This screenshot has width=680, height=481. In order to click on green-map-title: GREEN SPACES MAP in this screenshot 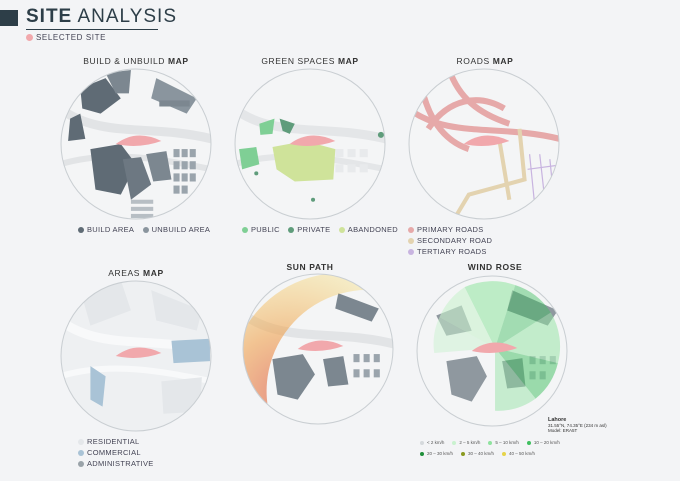, I will do `click(310, 61)`.